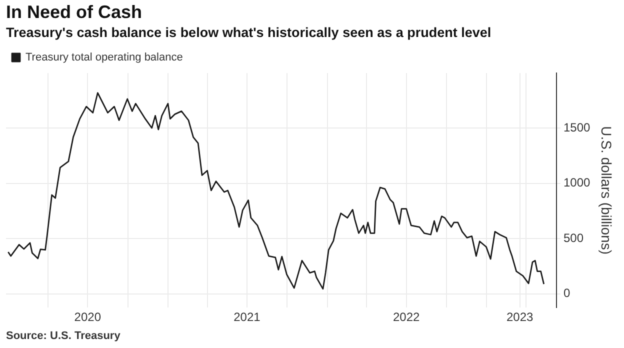 This screenshot has width=624, height=348. What do you see at coordinates (74, 12) in the screenshot?
I see `chart-title: In Need of Cash` at bounding box center [74, 12].